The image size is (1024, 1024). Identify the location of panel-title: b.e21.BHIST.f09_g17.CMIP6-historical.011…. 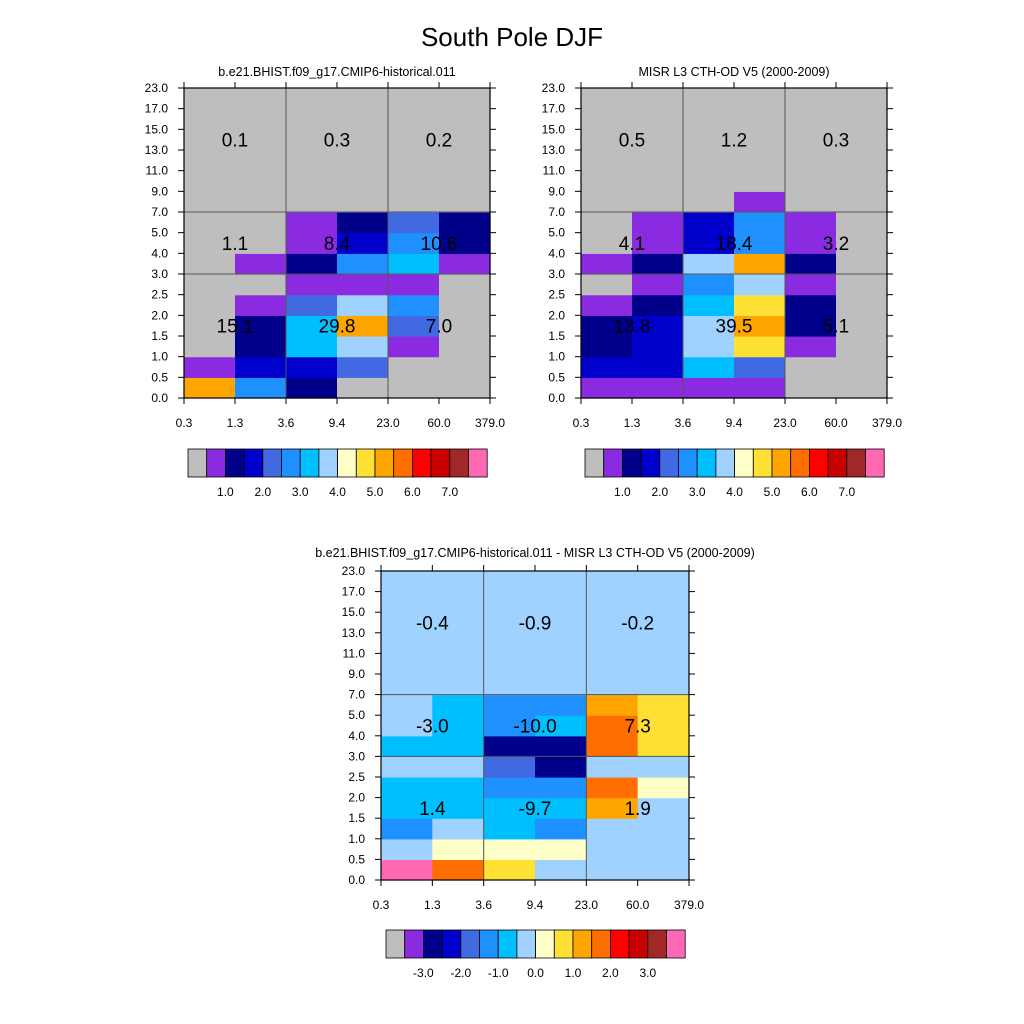
(535, 553).